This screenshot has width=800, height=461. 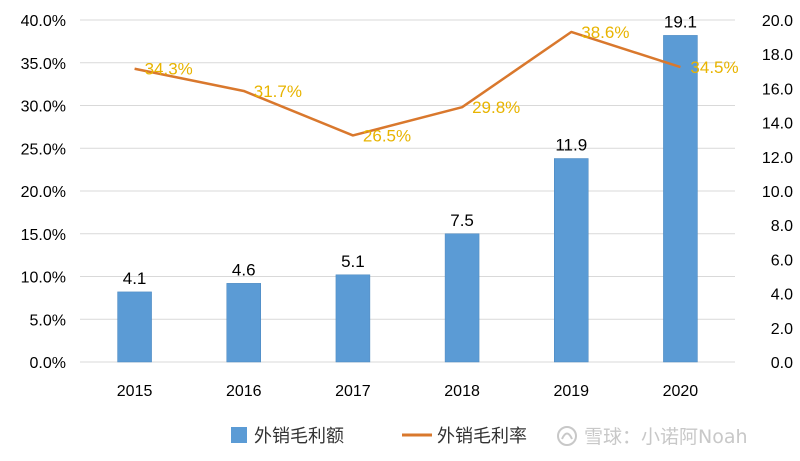 What do you see at coordinates (777, 158) in the screenshot?
I see `right-tick-label: 12.0` at bounding box center [777, 158].